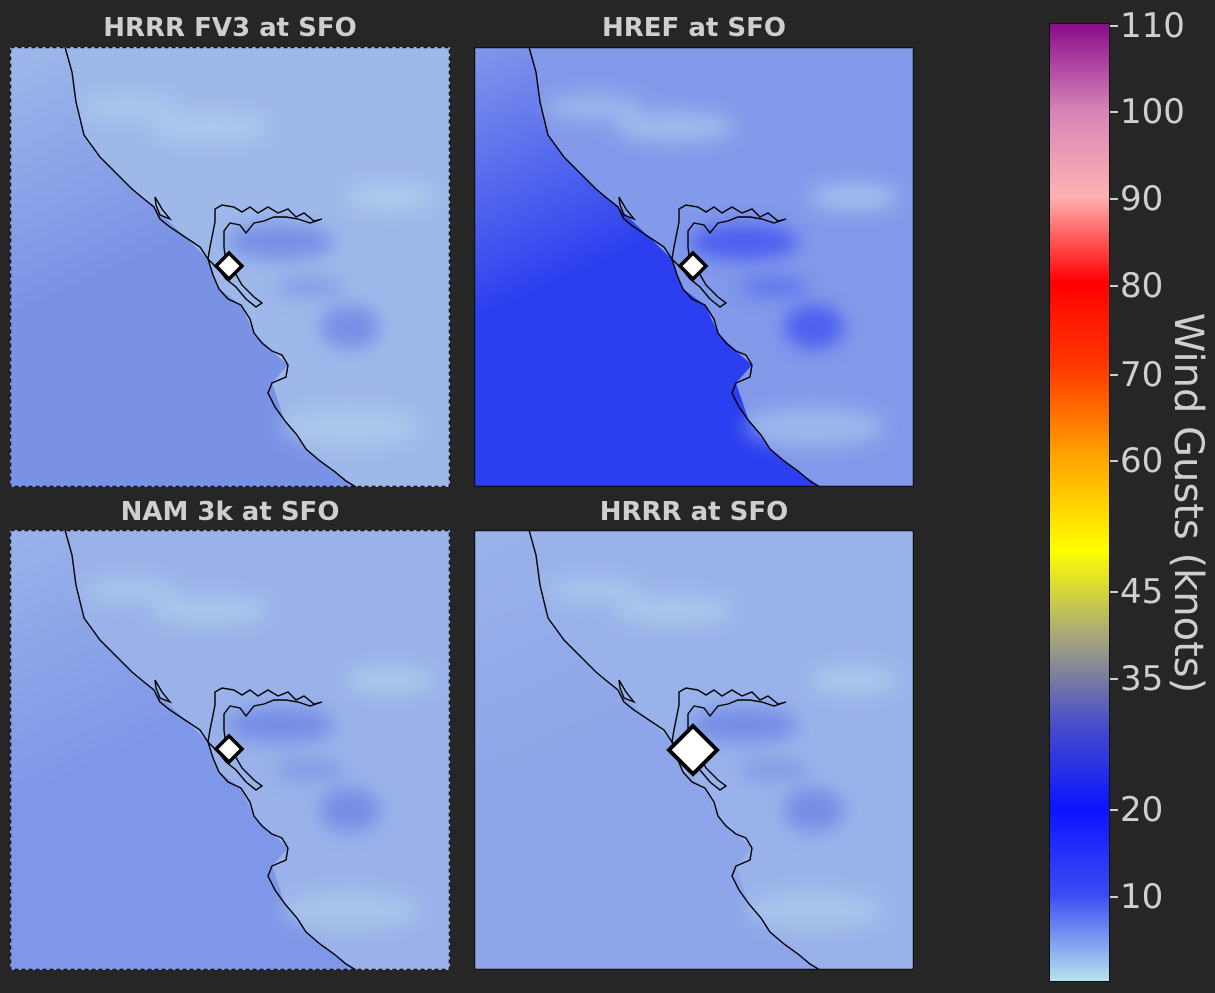  Describe the element at coordinates (1142, 199) in the screenshot. I see `colorbar-tick-label: 90` at that location.